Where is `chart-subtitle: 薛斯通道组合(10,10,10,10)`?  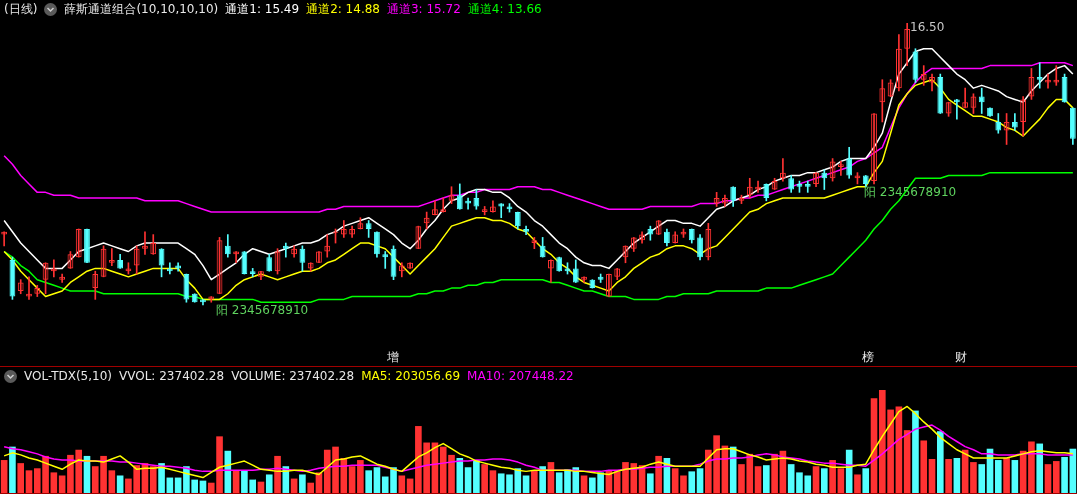 chart-subtitle: 薛斯通道组合(10,10,10,10) is located at coordinates (141, 9).